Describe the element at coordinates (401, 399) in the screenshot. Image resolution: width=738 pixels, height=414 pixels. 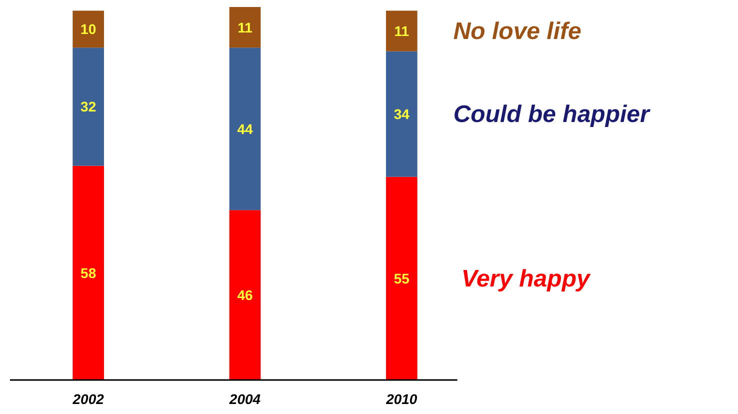
I see `x-tick-label: 2010` at that location.